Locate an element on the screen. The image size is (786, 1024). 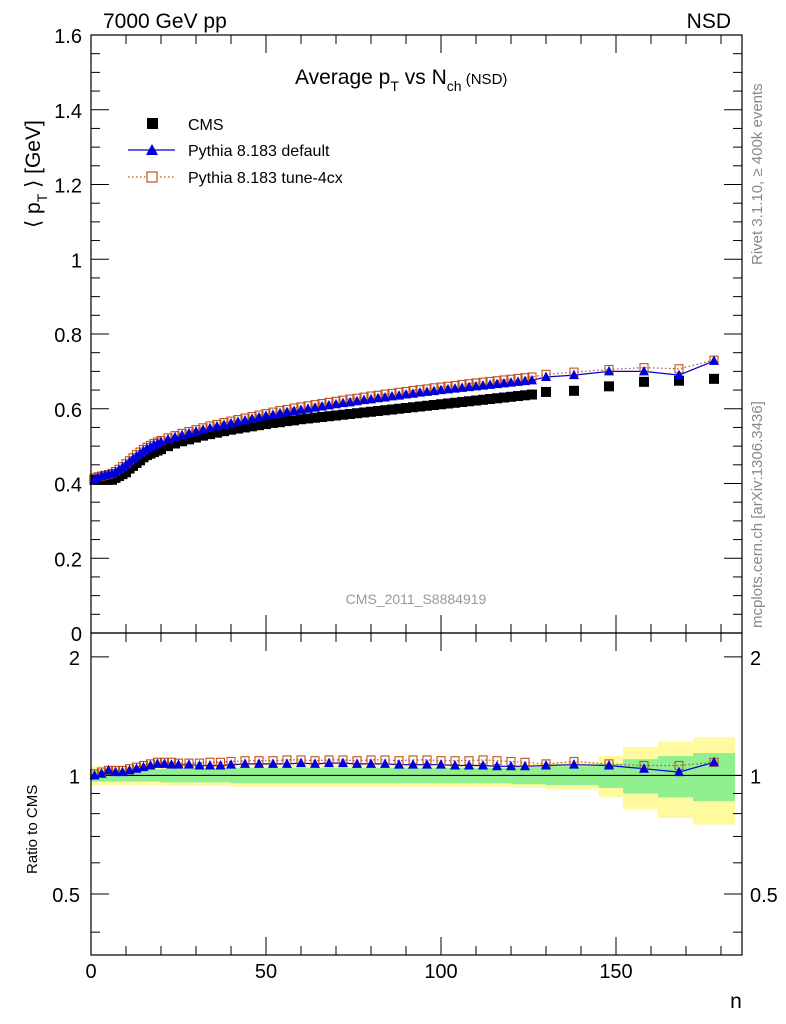
plot-title: Average pT vs Nch (NSD) is located at coordinates (401, 80).